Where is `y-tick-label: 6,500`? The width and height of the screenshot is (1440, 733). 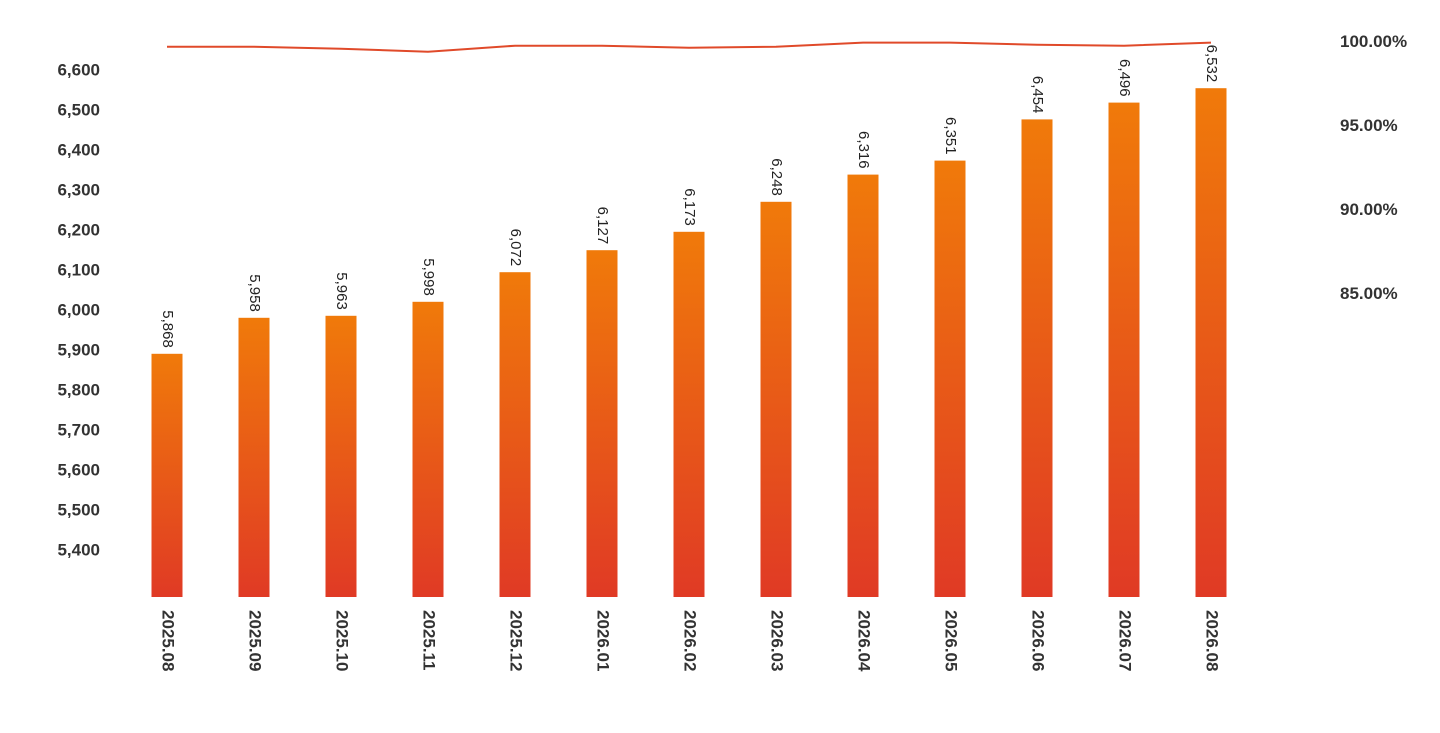 y-tick-label: 6,500 is located at coordinates (78, 109).